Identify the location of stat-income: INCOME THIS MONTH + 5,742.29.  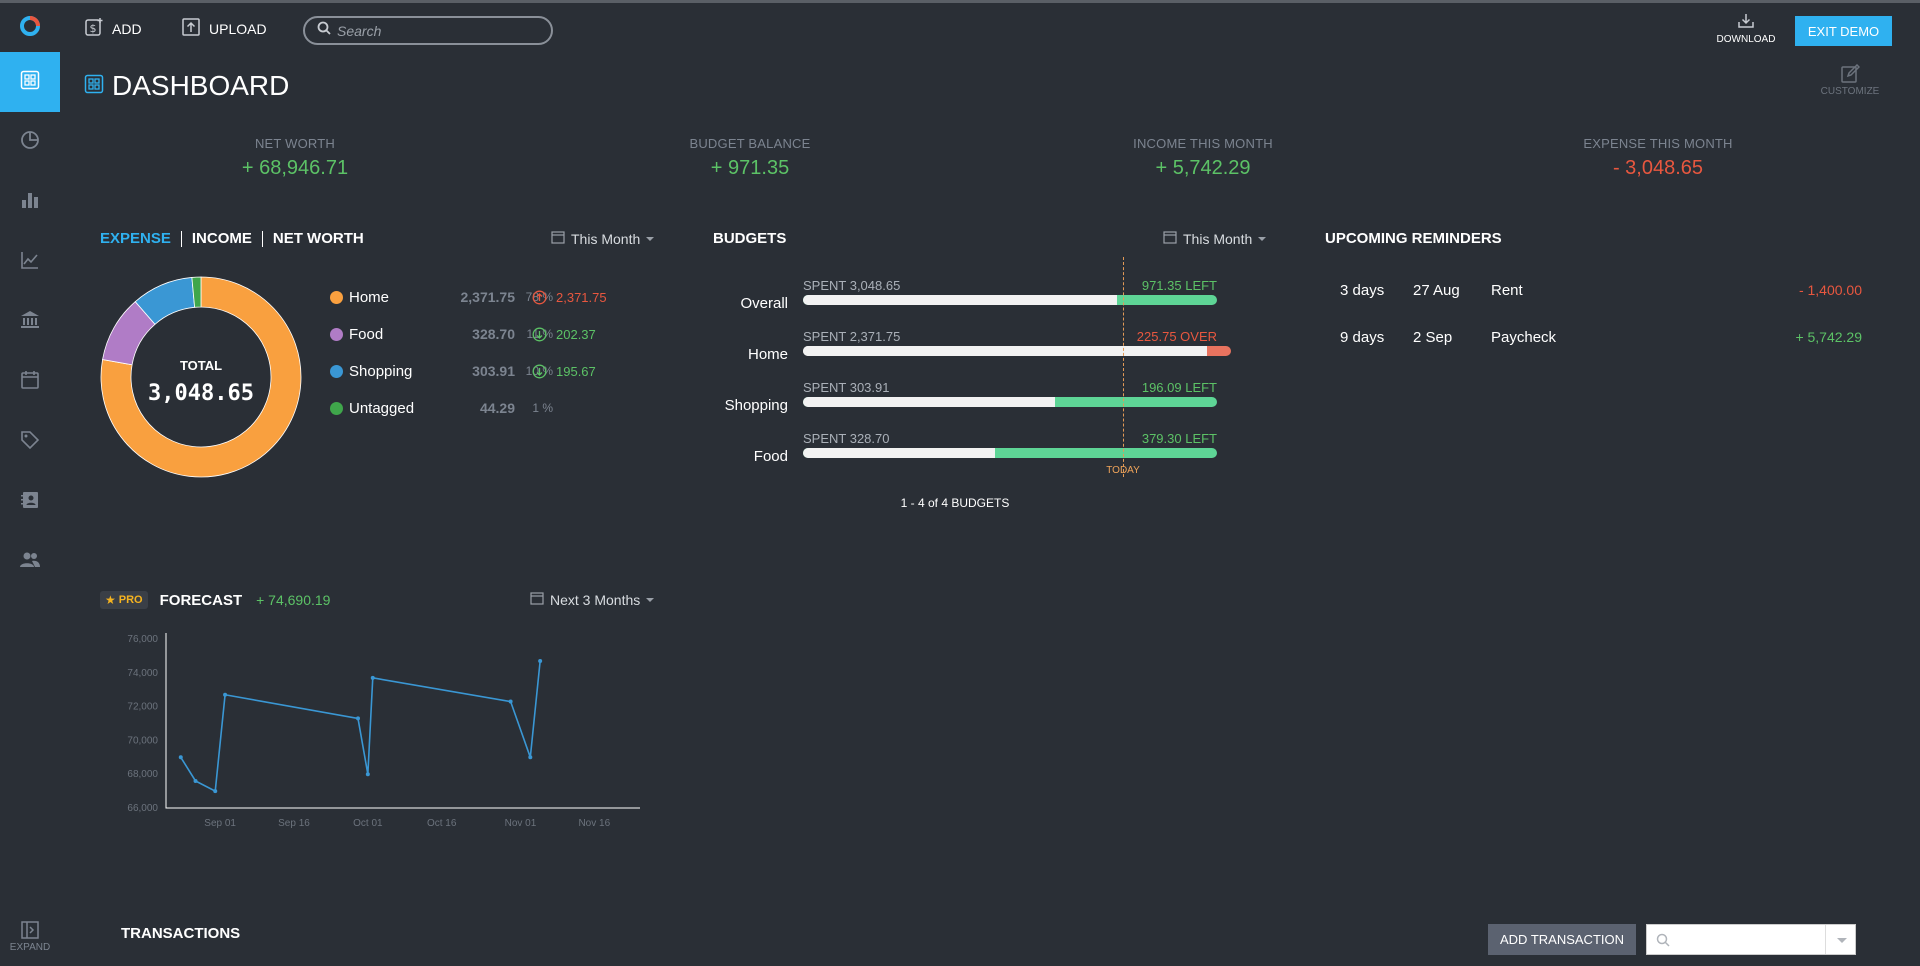
(1203, 158).